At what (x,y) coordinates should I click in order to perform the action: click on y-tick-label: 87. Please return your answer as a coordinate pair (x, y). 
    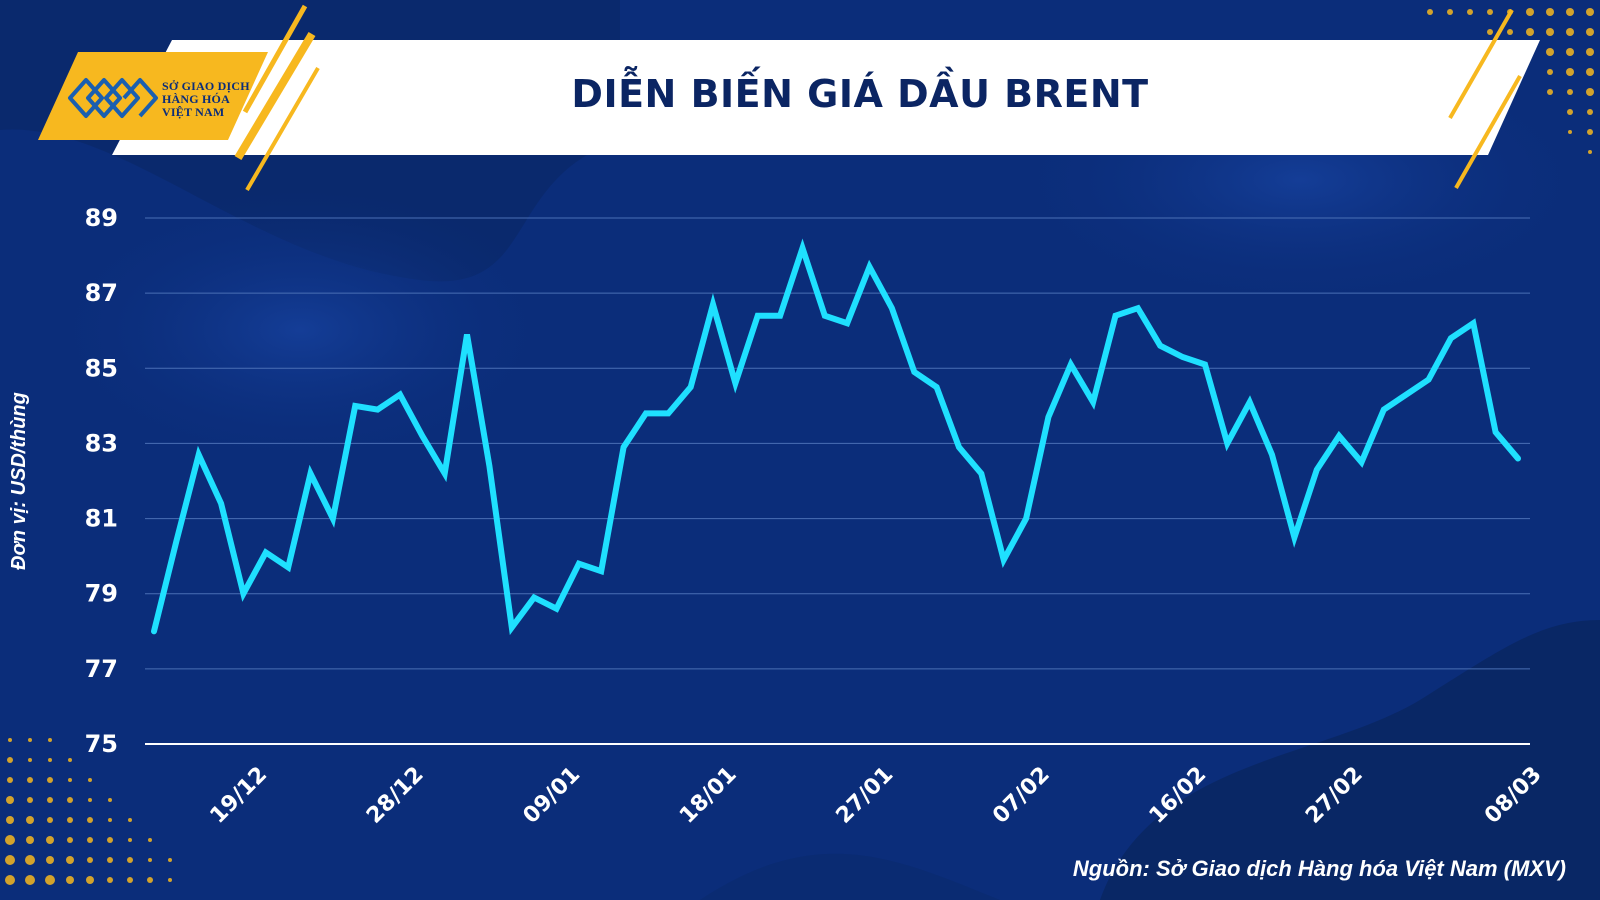
    Looking at the image, I should click on (101, 293).